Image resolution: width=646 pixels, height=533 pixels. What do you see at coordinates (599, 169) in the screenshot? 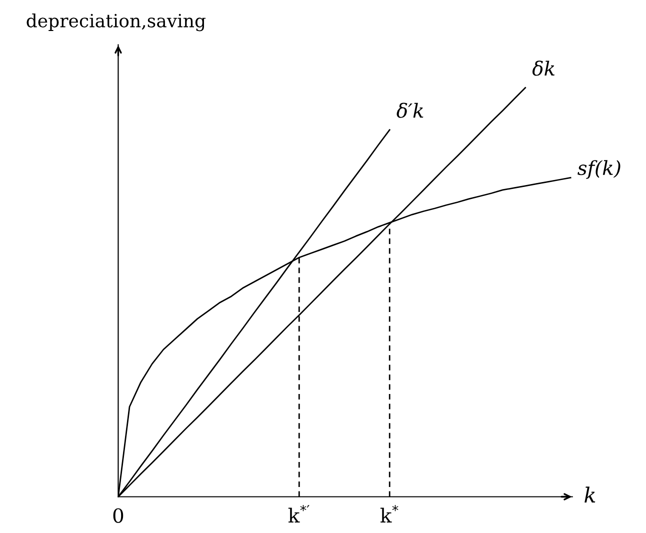
I see `series-label: sf(k)` at bounding box center [599, 169].